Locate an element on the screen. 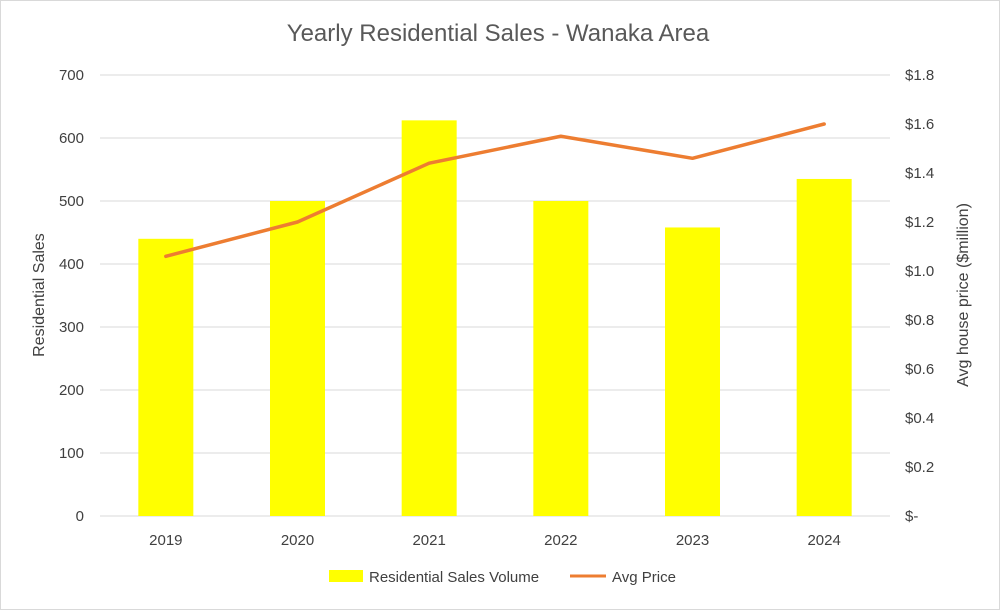 The height and width of the screenshot is (610, 1000). legend-label-line: Avg Price is located at coordinates (644, 577).